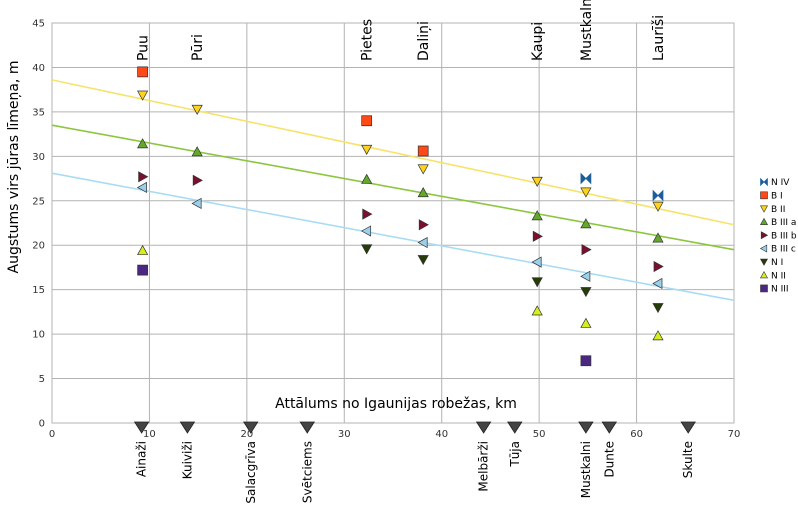 The image size is (798, 521). I want to click on site-label-puu: Puu, so click(144, 48).